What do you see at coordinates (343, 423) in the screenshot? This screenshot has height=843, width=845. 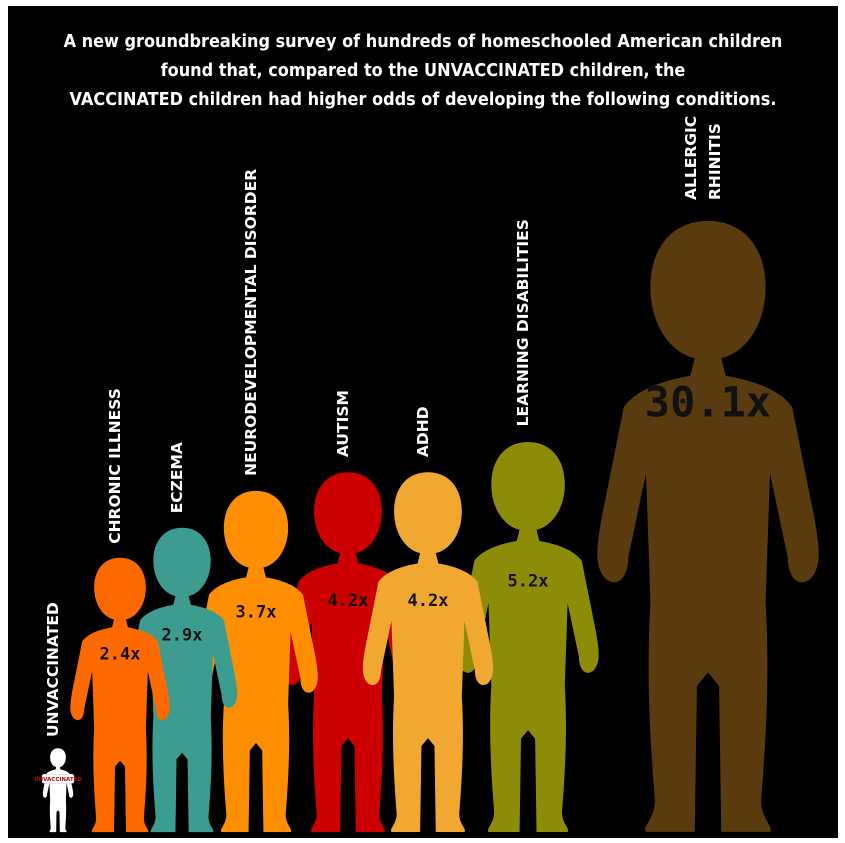 I see `condition-label-autism: AUTISM` at bounding box center [343, 423].